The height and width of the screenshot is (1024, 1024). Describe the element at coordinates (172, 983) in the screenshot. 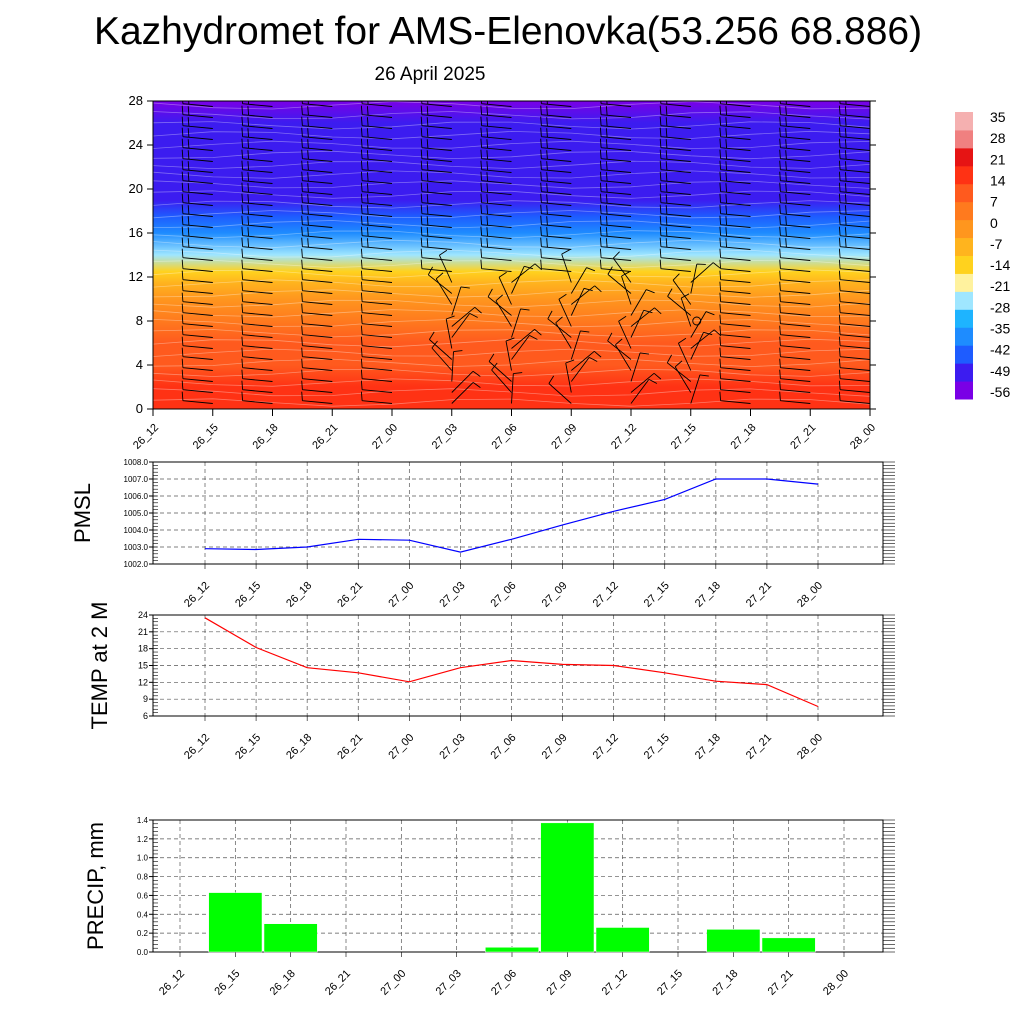

I see `x-tick-label: 26_12` at that location.